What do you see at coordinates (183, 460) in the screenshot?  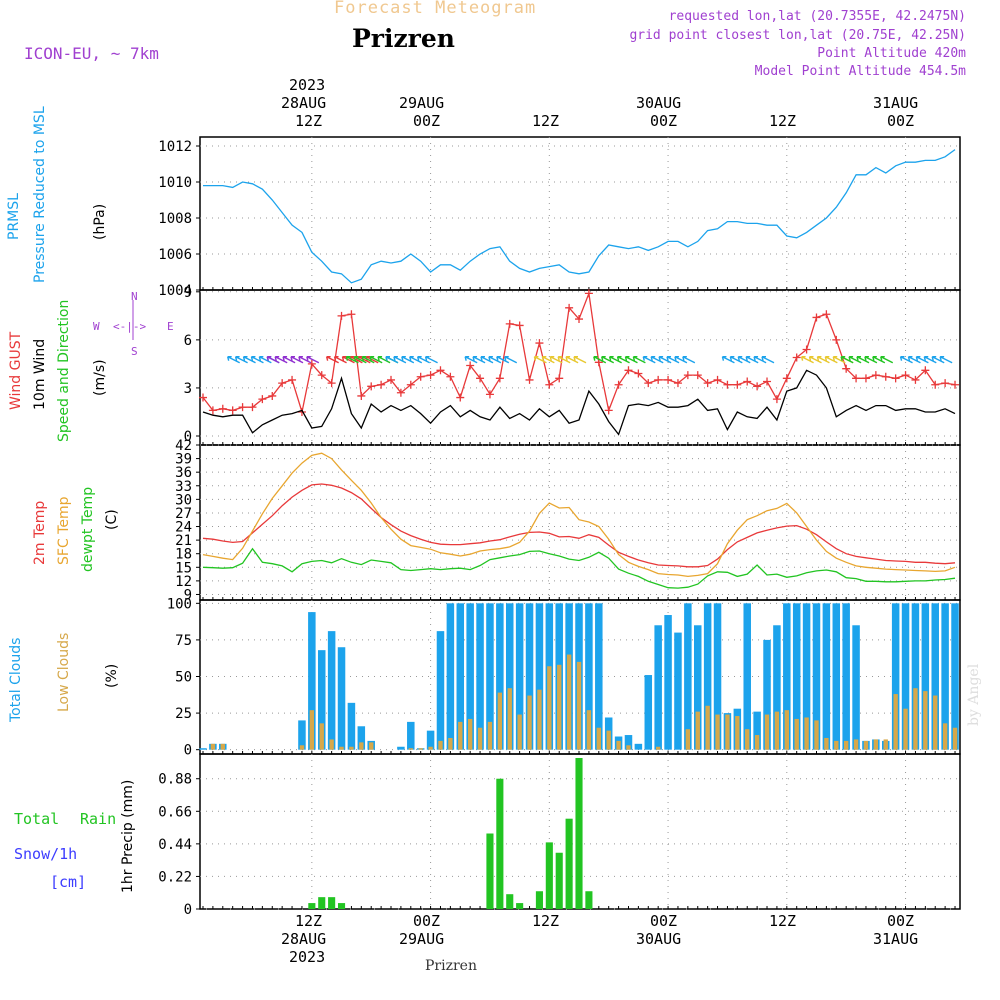 I see `tick-label-temperature: 39` at bounding box center [183, 460].